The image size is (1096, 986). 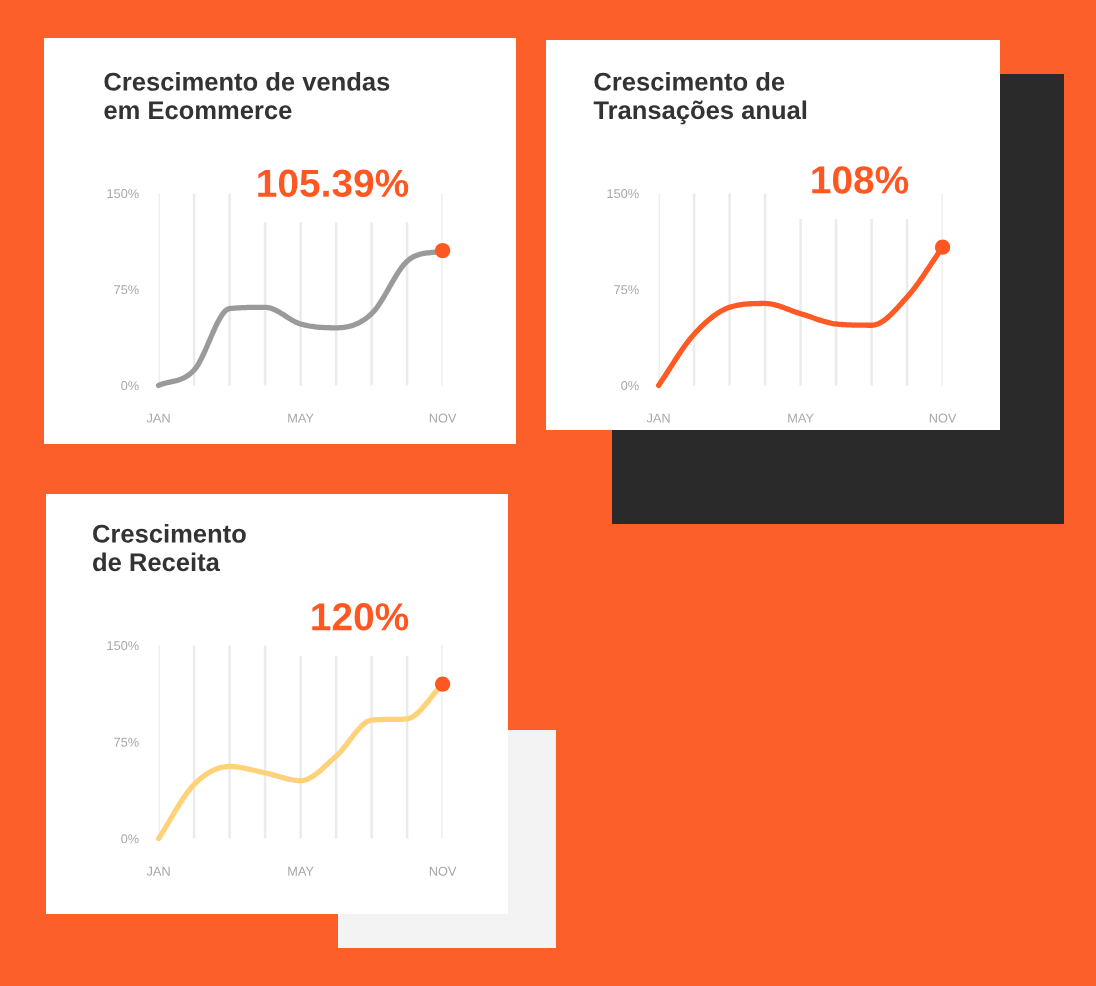 What do you see at coordinates (247, 96) in the screenshot?
I see `chart-title: Crescimento de vendas em Ecommerce` at bounding box center [247, 96].